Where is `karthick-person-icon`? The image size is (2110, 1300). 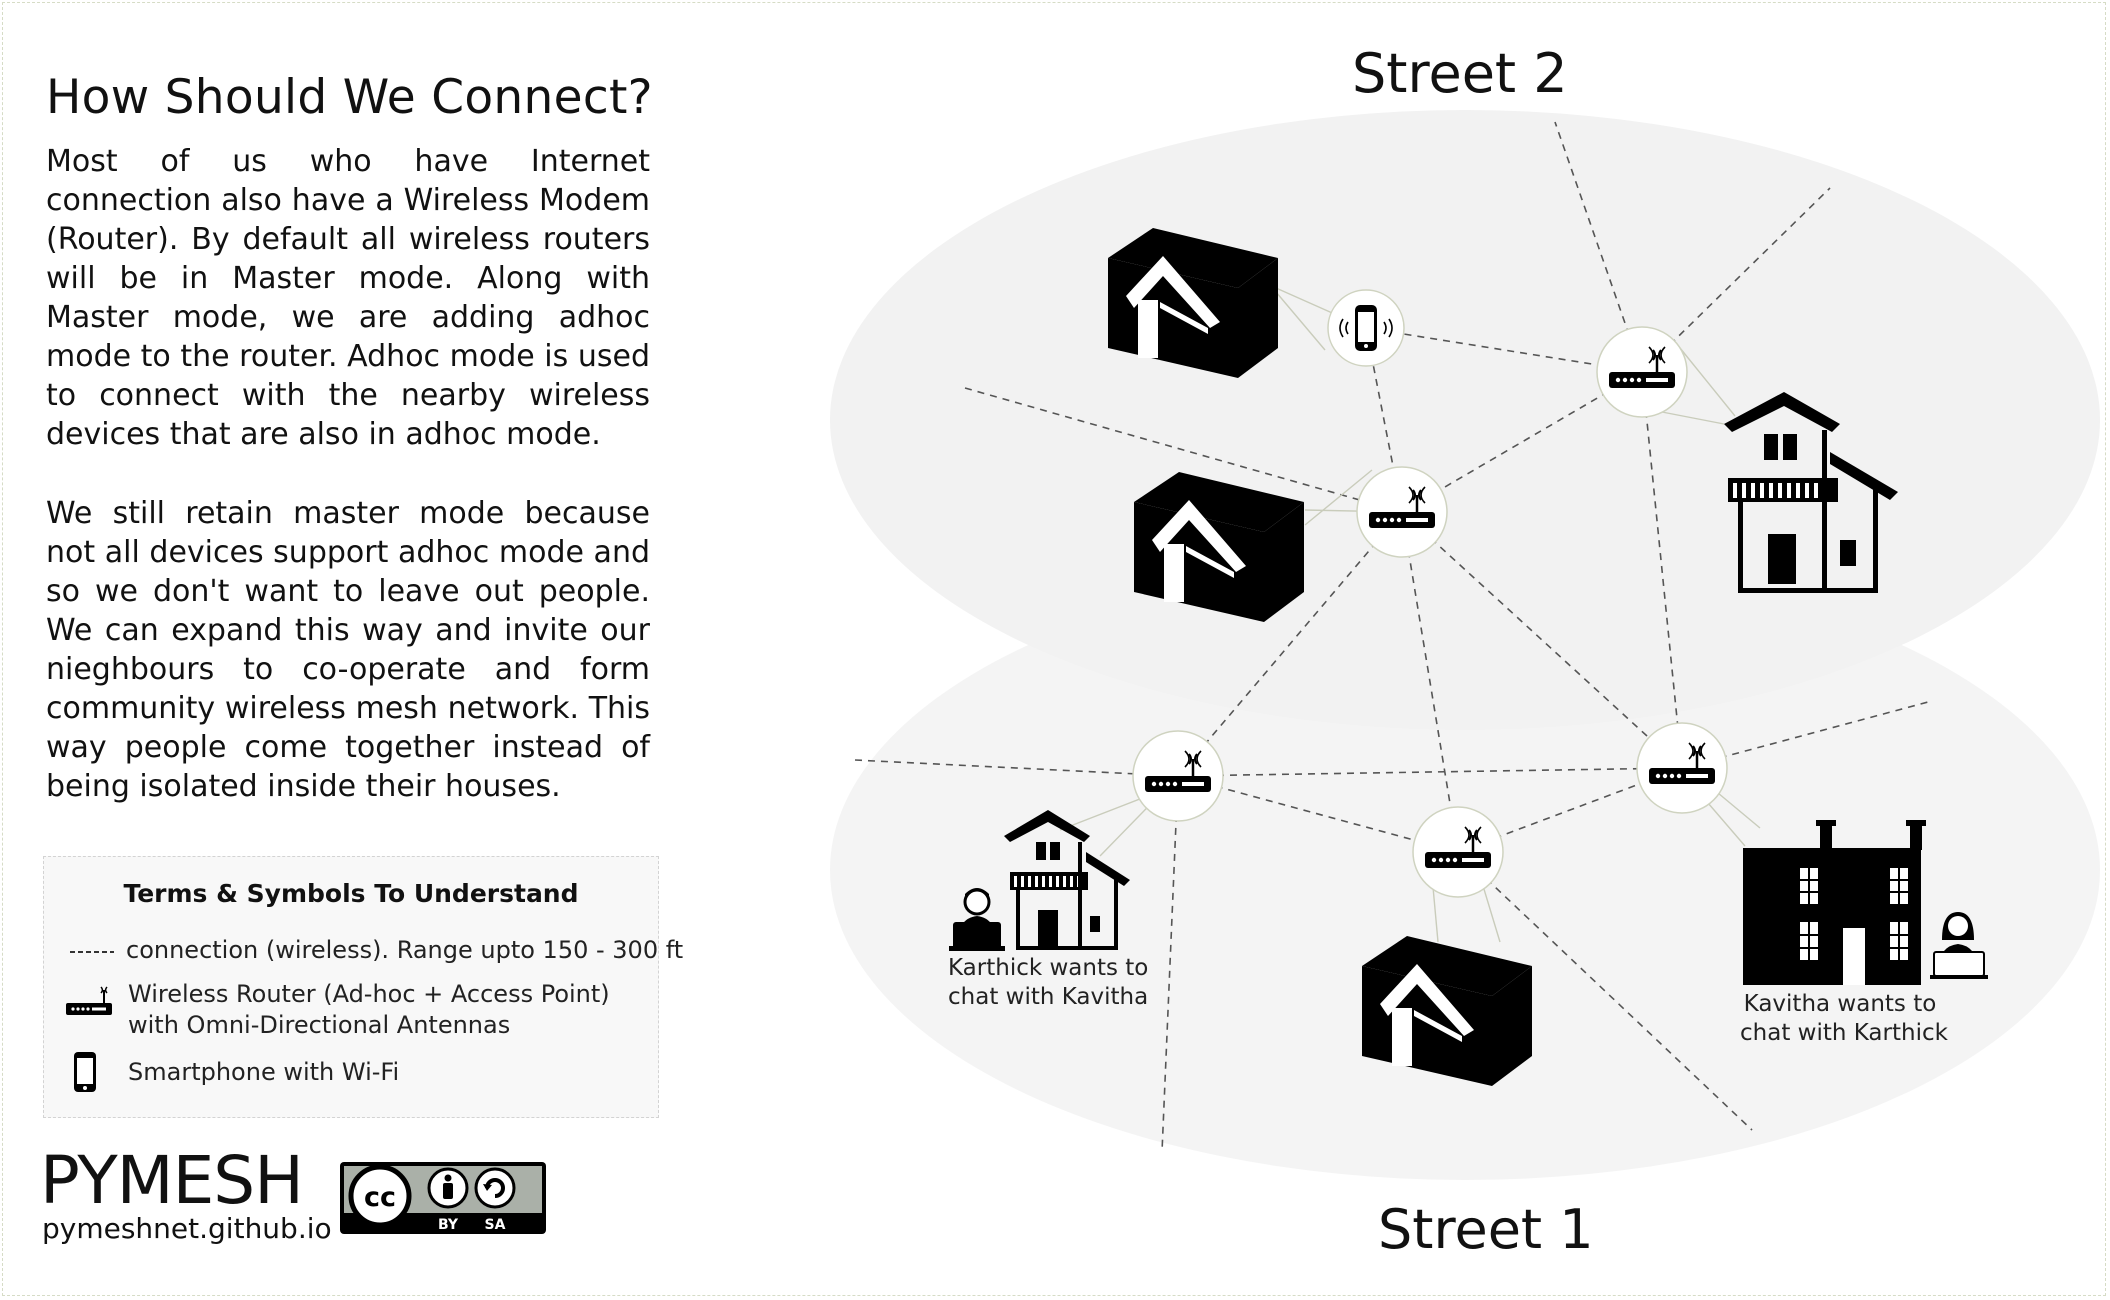 karthick-person-icon is located at coordinates (977, 919).